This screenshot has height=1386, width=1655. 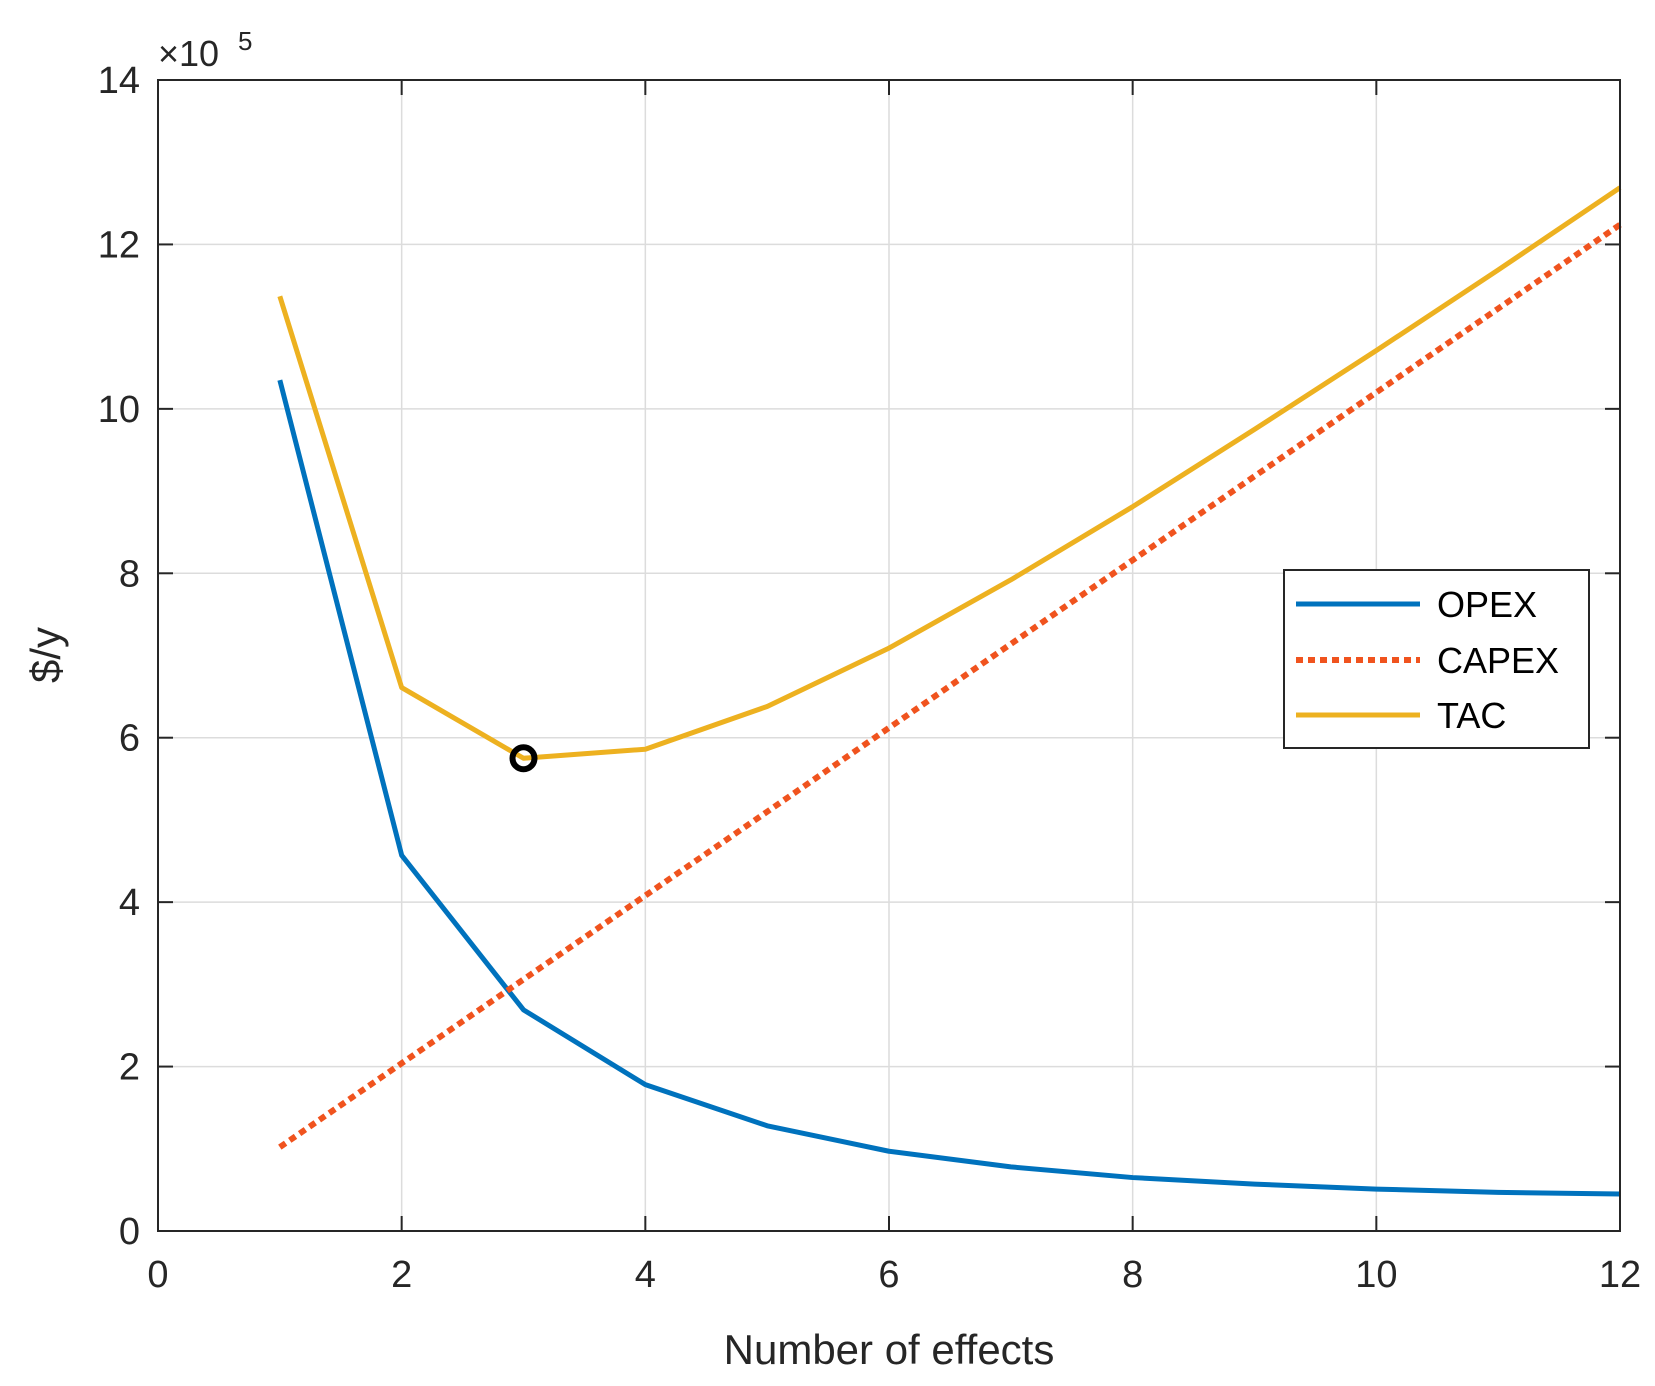 I want to click on y-axis-label: $/y, so click(x=45, y=655).